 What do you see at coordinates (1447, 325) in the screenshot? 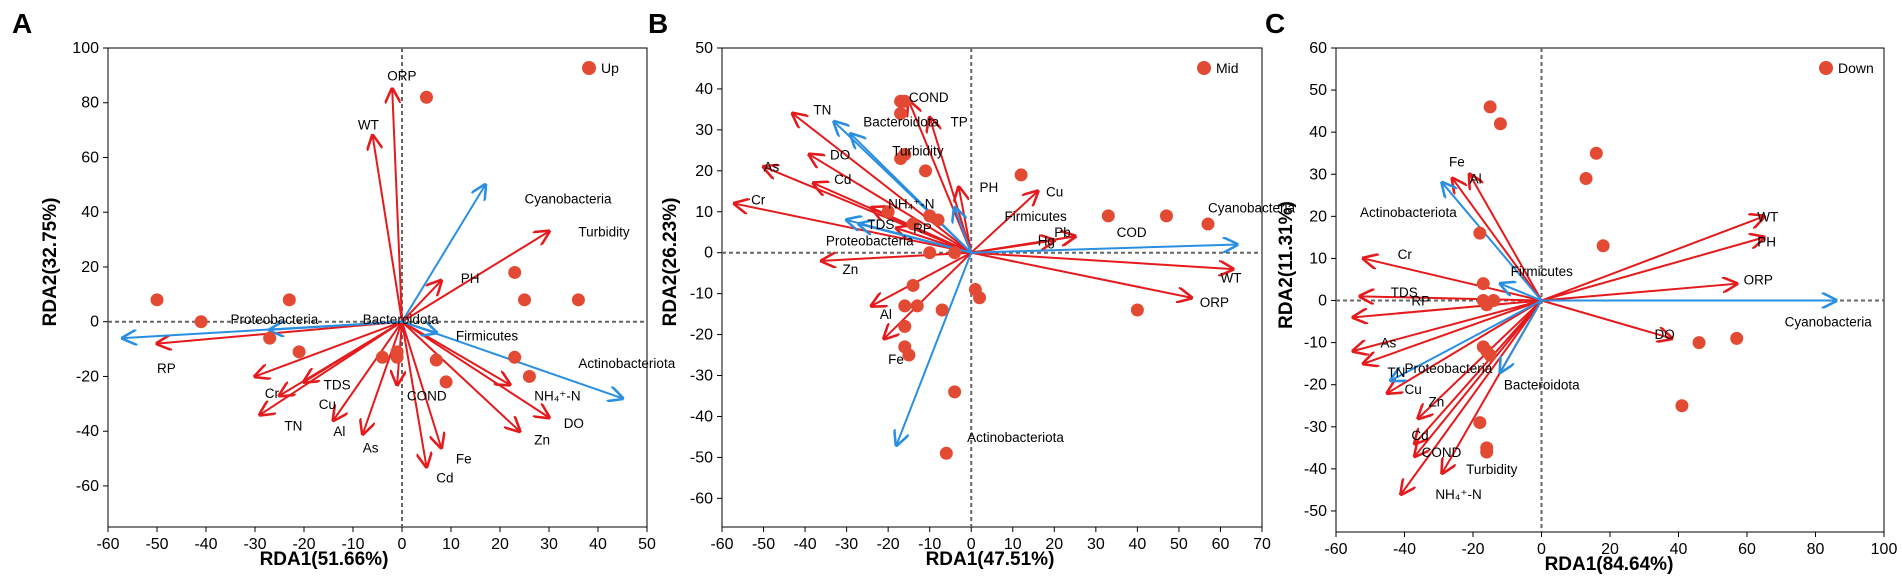
I see `env-vector-As` at bounding box center [1447, 325].